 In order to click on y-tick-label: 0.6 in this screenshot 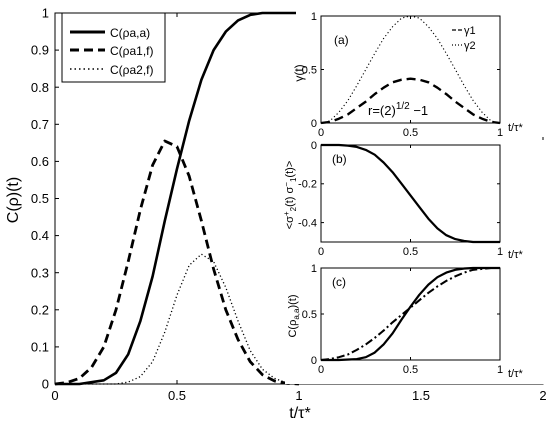, I will do `click(40, 161)`.